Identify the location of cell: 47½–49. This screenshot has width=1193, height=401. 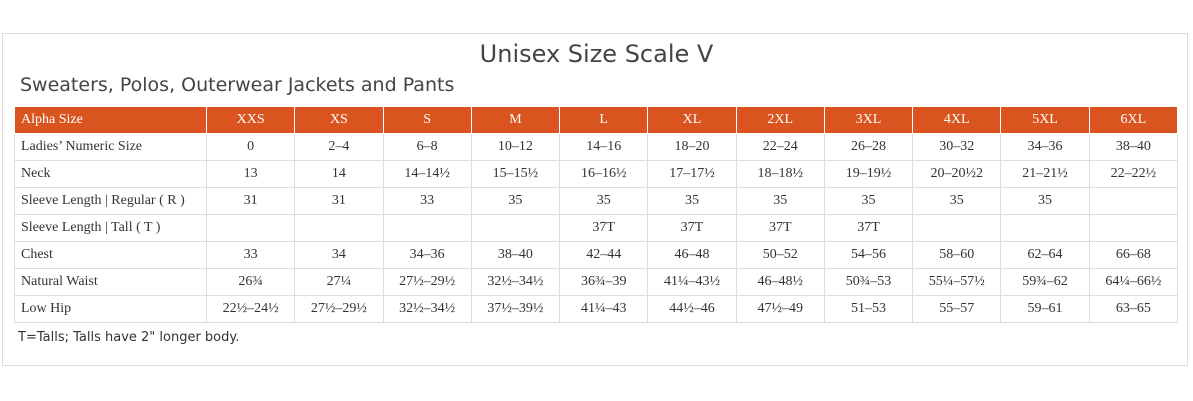
(780, 309).